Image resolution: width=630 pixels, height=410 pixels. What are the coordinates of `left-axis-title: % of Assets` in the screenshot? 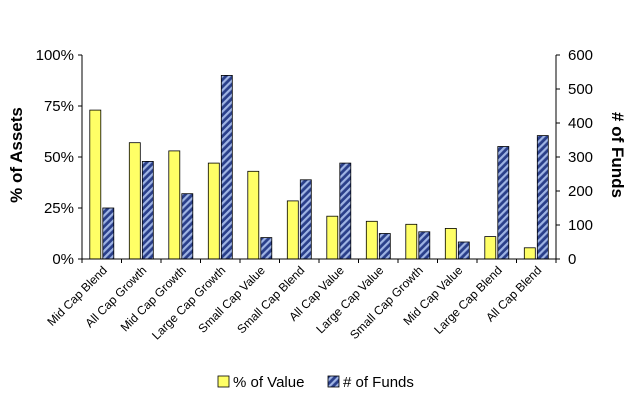 It's located at (16, 155).